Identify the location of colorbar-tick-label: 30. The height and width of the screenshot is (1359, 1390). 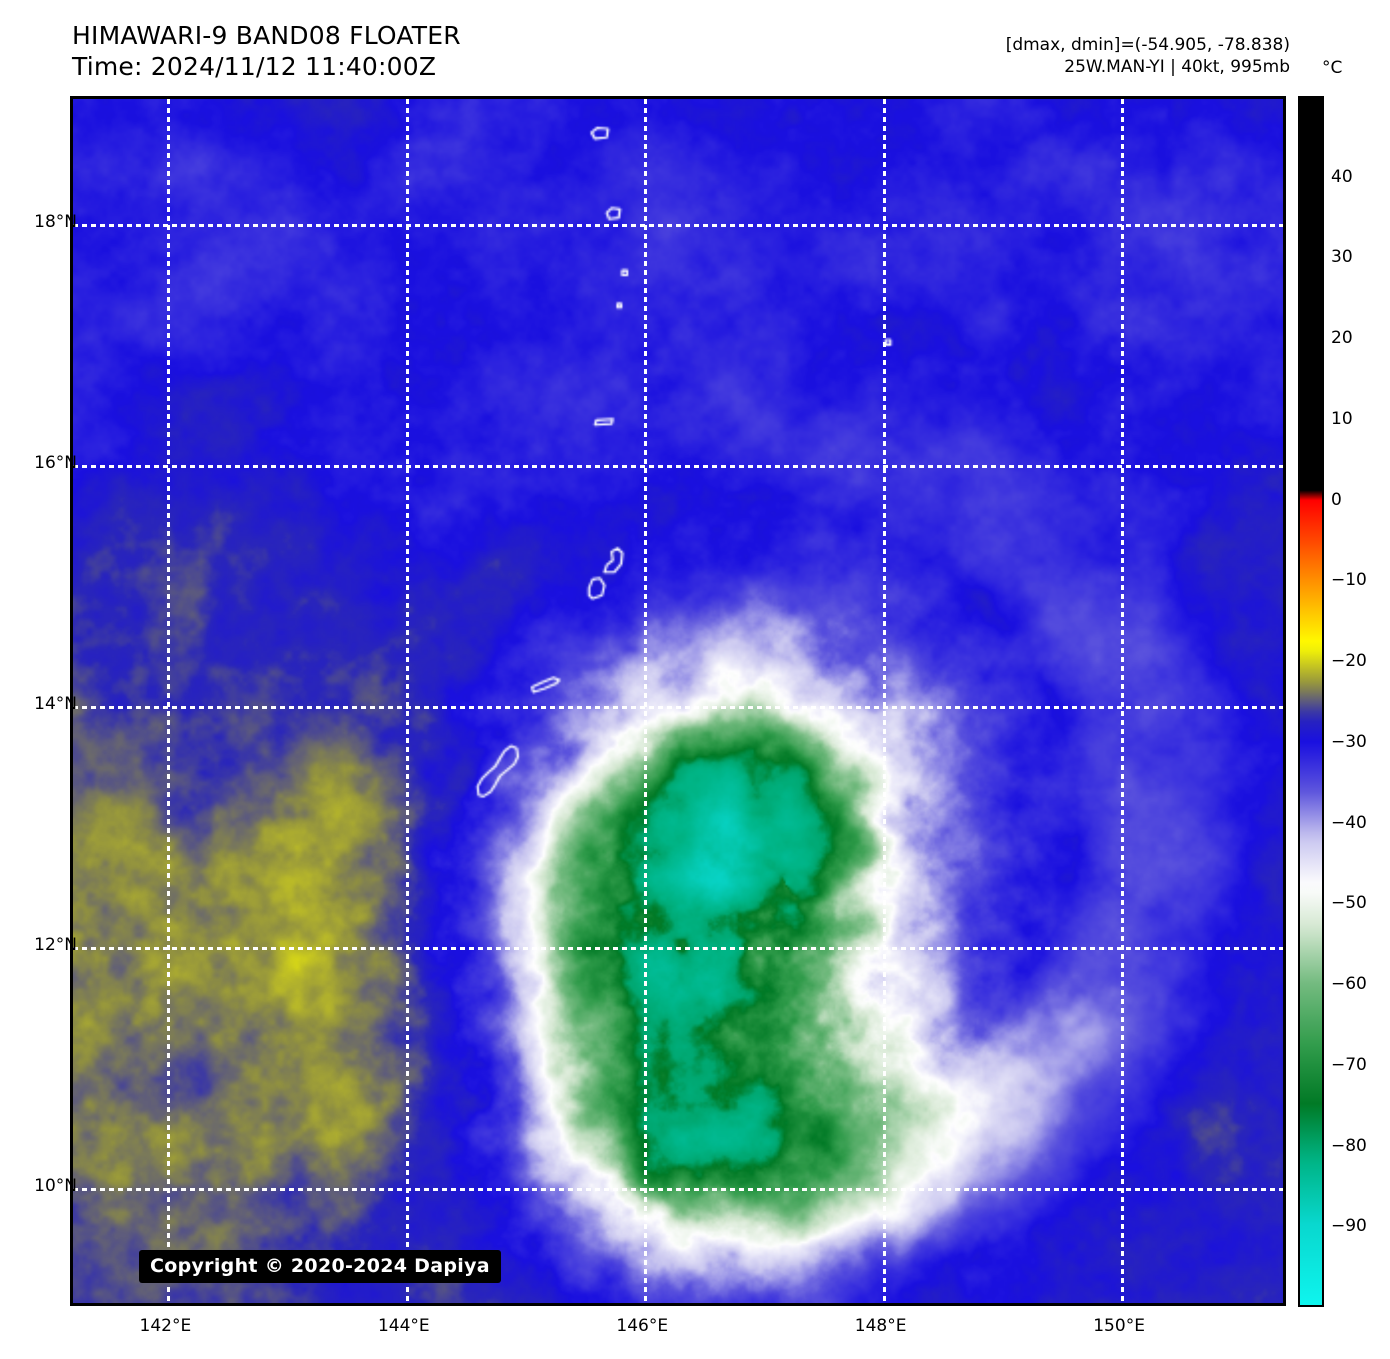
(1342, 257).